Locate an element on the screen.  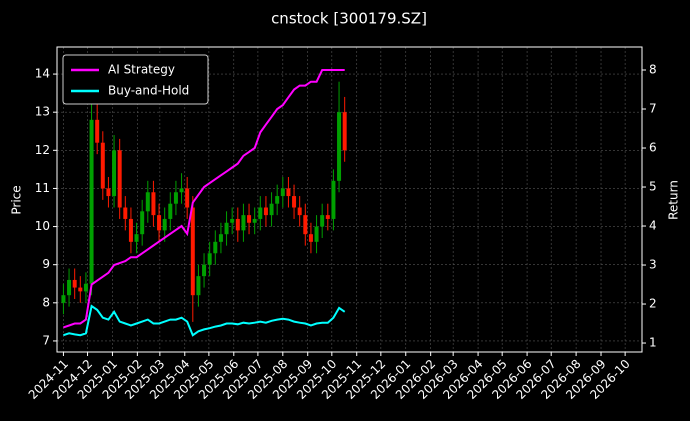
y2-tick-label: 7 is located at coordinates (653, 109).